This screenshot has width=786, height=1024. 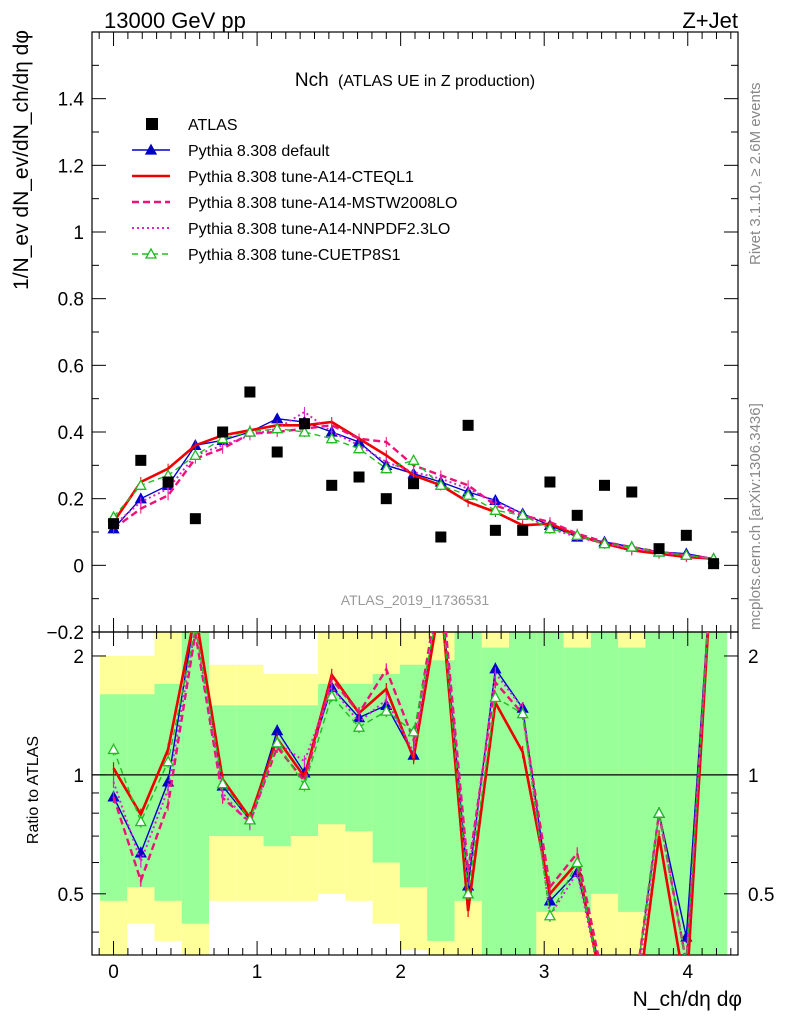 I want to click on legend-entry: Pythia 8.308 tune-A14-CTEQL1, so click(x=273, y=177).